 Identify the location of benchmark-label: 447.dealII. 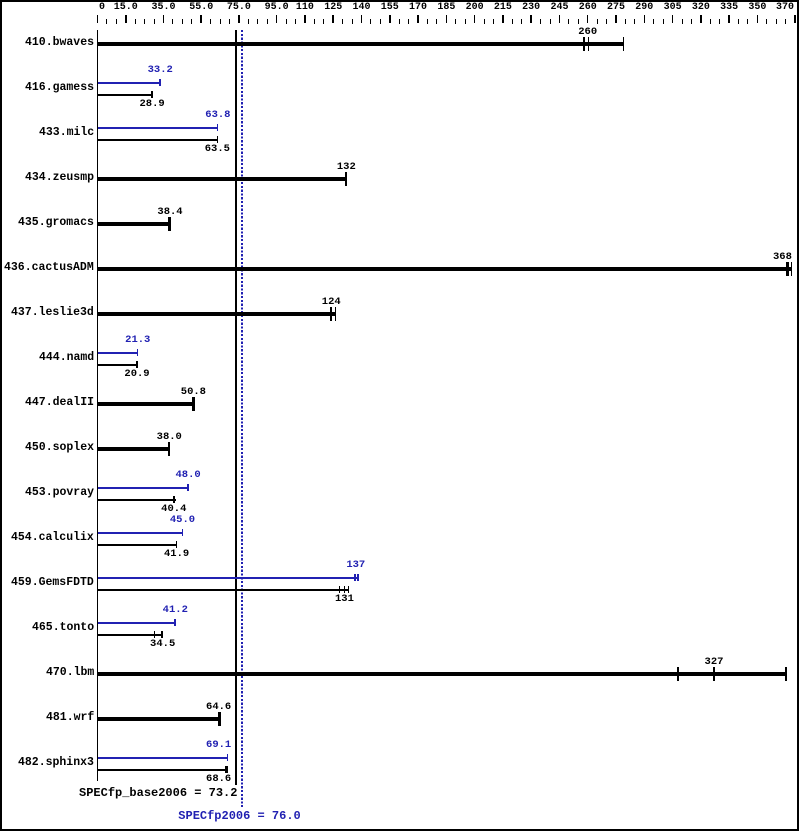
(60, 403).